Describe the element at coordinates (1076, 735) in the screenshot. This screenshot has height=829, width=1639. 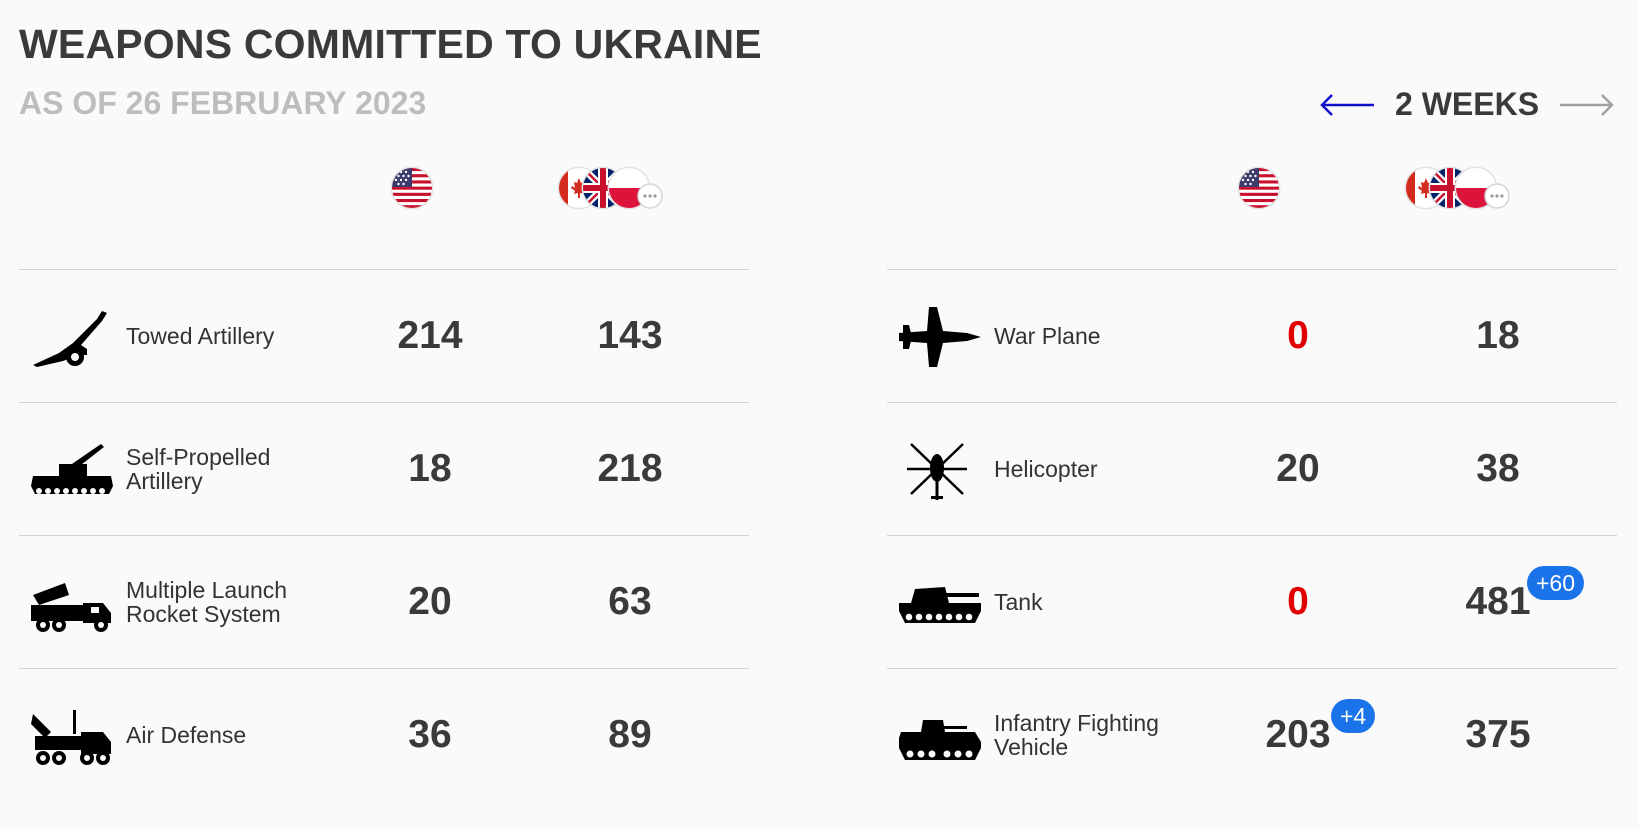
I see `weapon-label: Infantry Fighting Vehicle` at that location.